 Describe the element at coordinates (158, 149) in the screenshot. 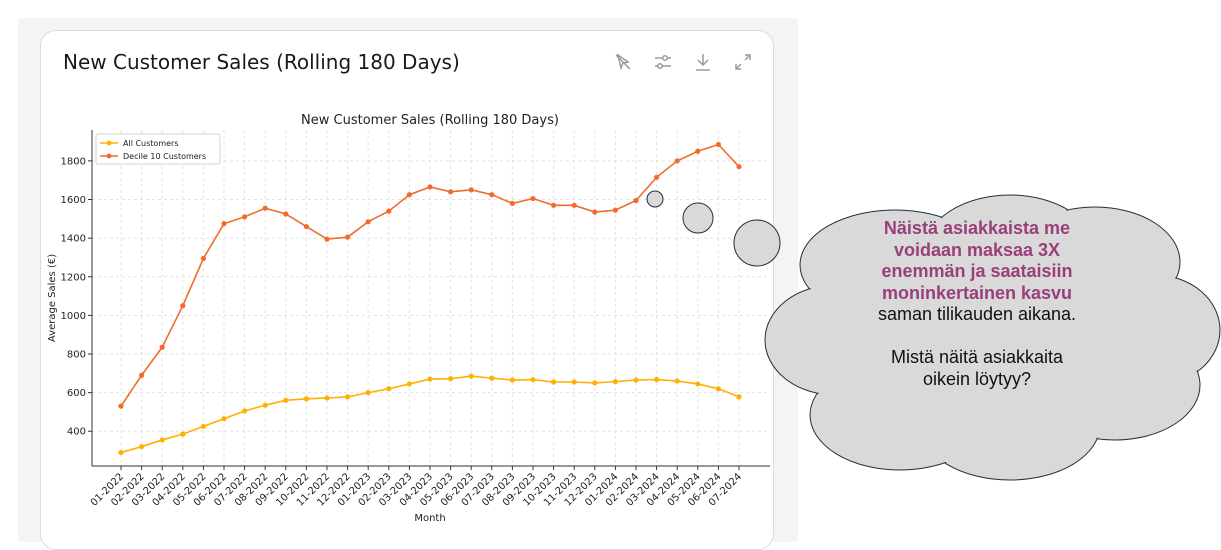

I see `legend-box` at that location.